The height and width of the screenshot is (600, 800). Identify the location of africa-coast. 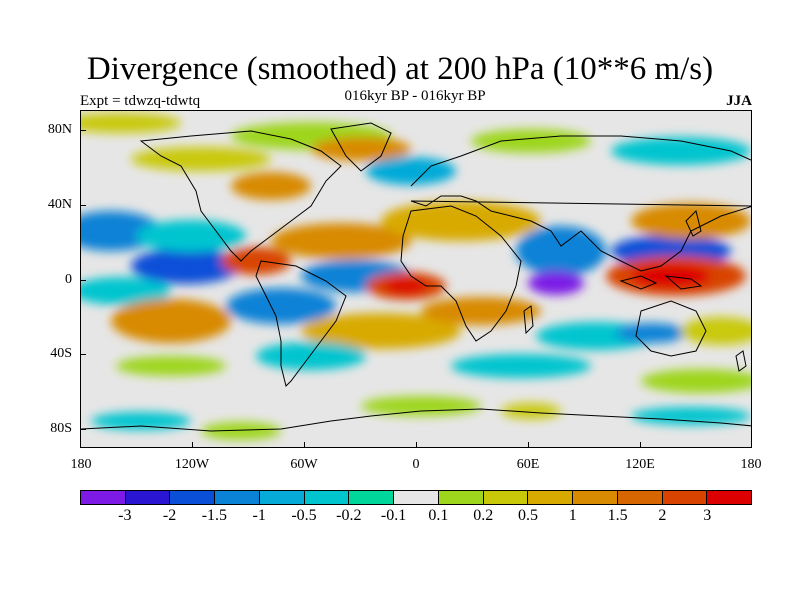
(461, 273).